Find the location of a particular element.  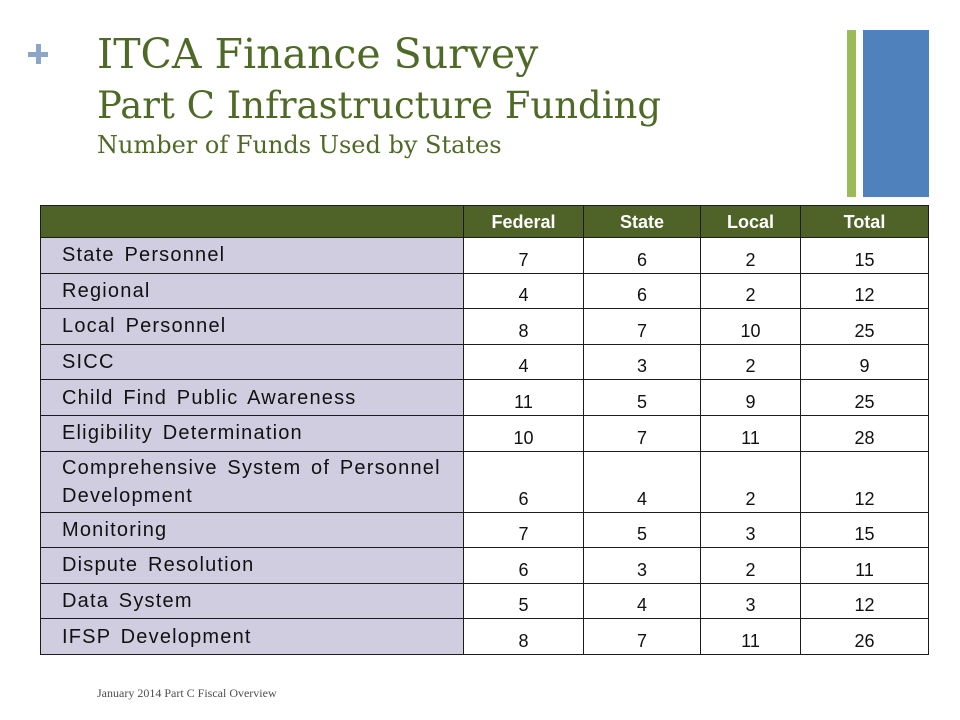

slide-caption: Number of Funds Used by States is located at coordinates (299, 145).